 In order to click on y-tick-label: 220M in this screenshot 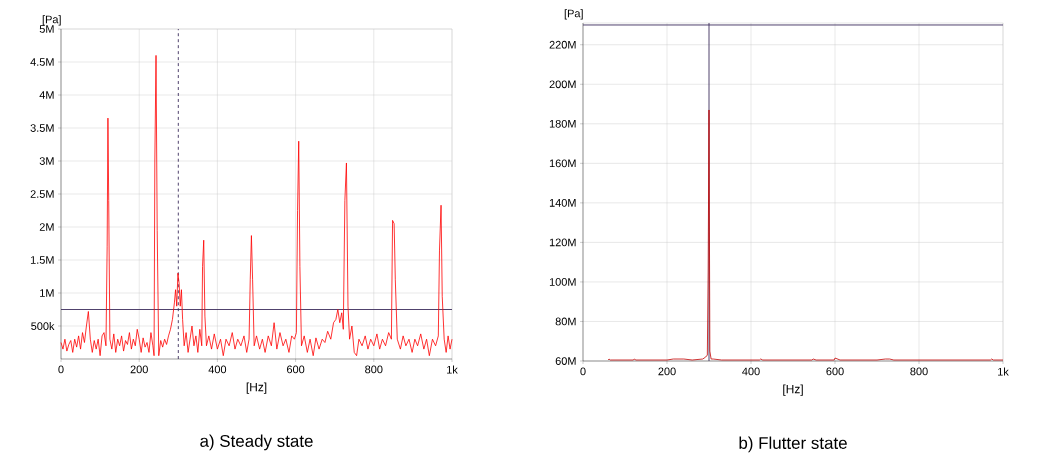, I will do `click(562, 44)`.